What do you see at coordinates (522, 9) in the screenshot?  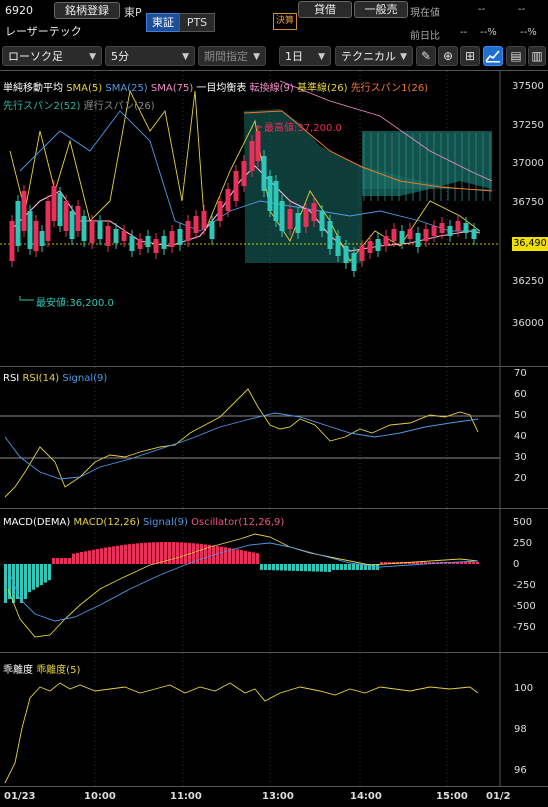 I see `current-price-unit: --` at bounding box center [522, 9].